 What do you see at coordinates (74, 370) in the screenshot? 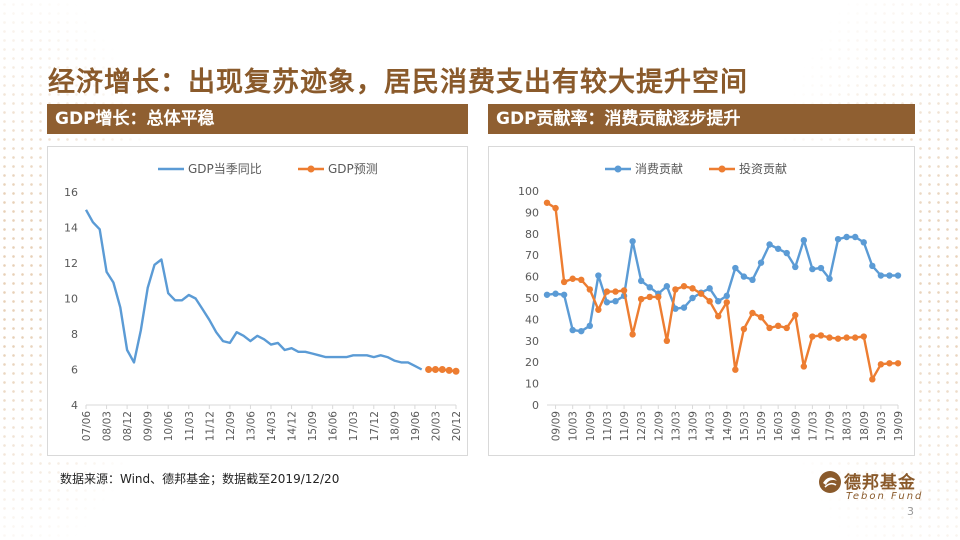
I see `y-tick-label: 6` at bounding box center [74, 370].